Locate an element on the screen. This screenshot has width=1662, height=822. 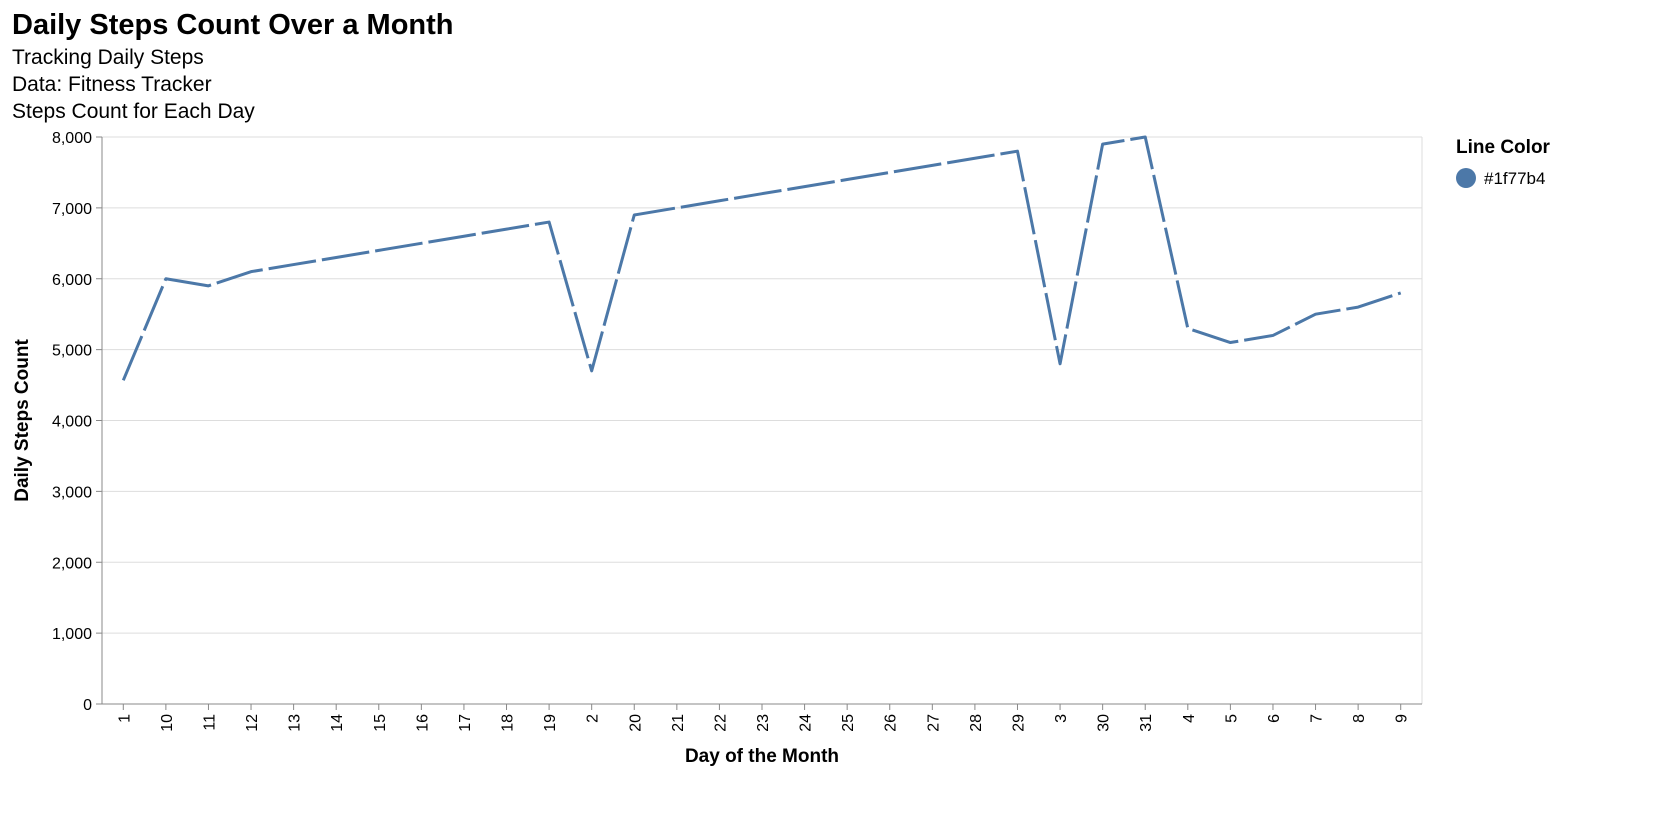
y-tick-label-7: 7,000 is located at coordinates (72, 209).